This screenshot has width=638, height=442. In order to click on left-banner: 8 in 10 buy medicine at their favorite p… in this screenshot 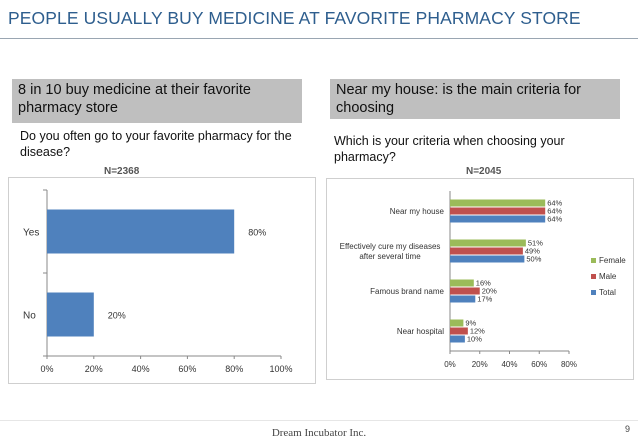, I will do `click(157, 101)`.